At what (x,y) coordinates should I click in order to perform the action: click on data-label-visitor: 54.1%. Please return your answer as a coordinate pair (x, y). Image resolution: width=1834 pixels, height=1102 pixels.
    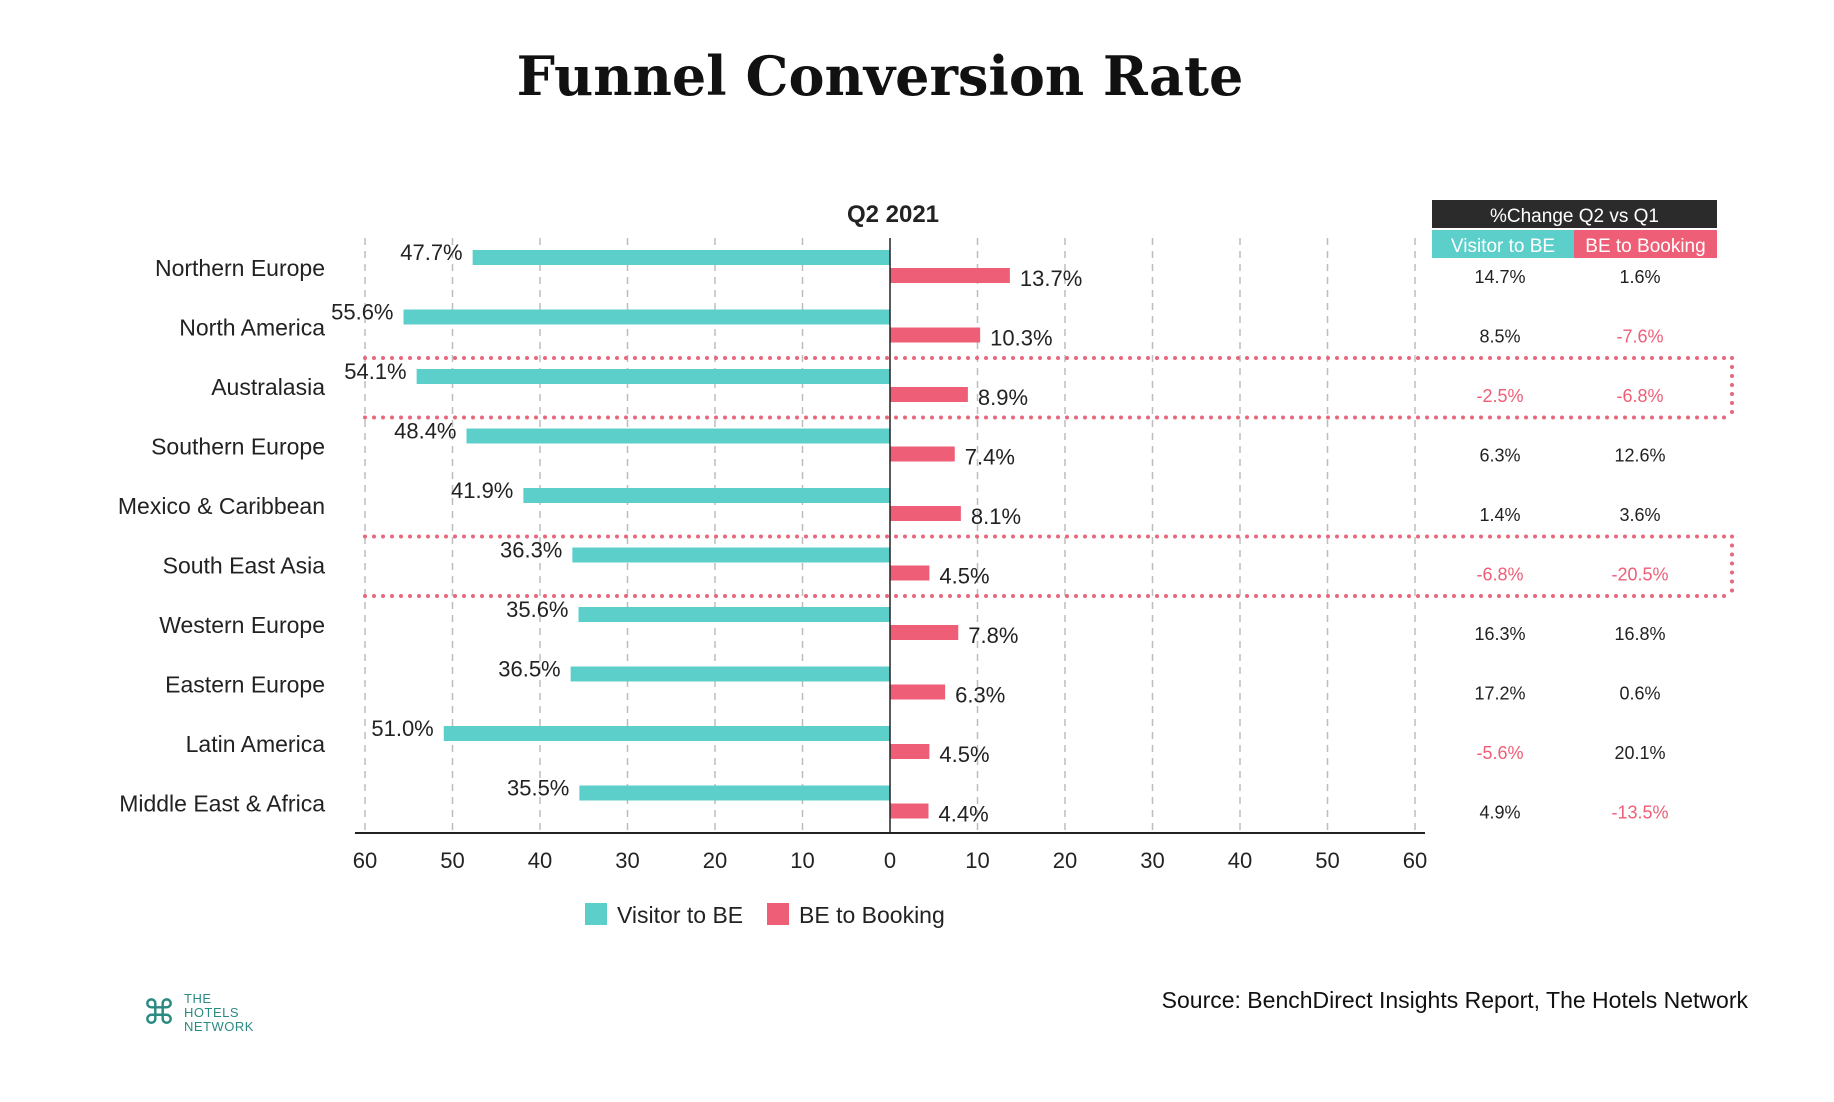
    Looking at the image, I should click on (375, 371).